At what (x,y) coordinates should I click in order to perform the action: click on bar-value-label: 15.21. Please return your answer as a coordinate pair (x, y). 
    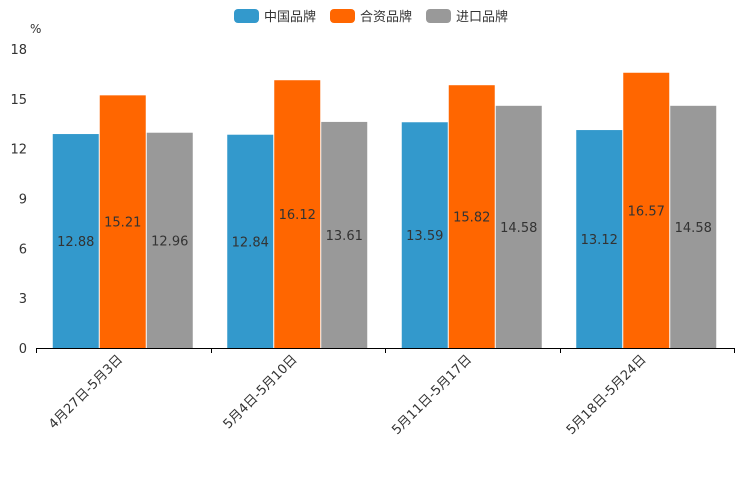
    Looking at the image, I should click on (122, 223).